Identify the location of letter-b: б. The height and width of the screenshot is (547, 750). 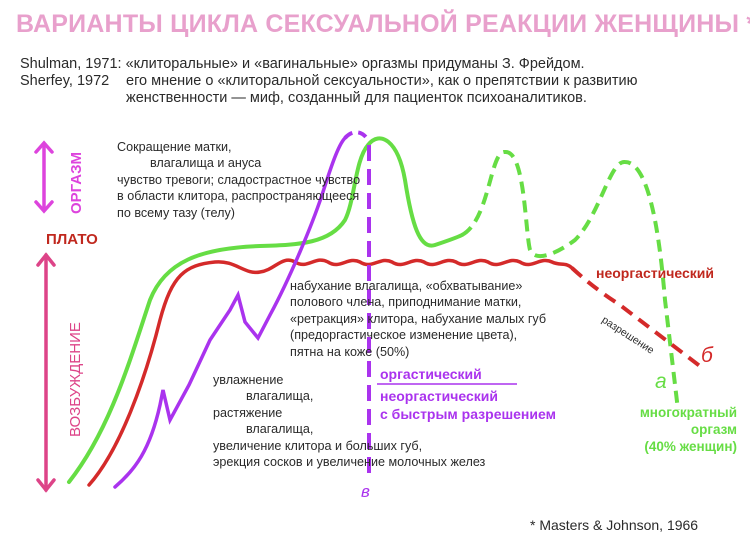
(707, 355).